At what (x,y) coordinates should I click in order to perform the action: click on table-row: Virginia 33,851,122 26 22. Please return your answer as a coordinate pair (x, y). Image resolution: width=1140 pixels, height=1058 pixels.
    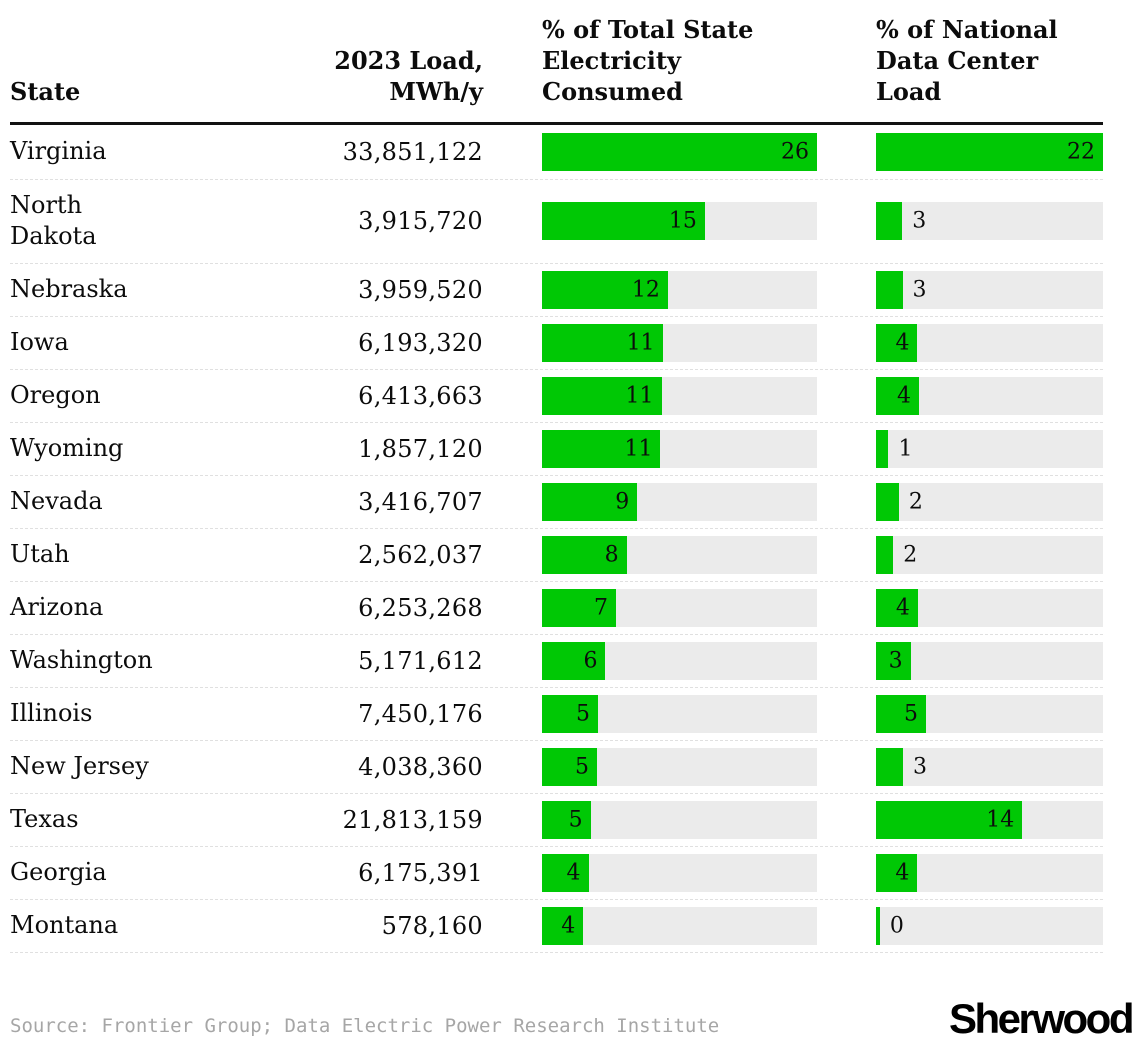
    Looking at the image, I should click on (556, 152).